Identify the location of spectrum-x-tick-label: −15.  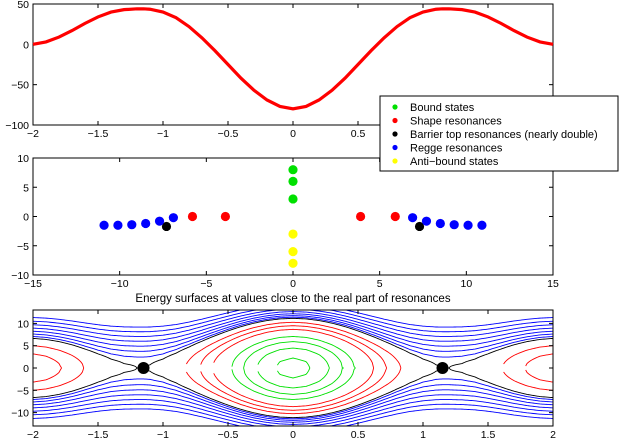
(33, 284).